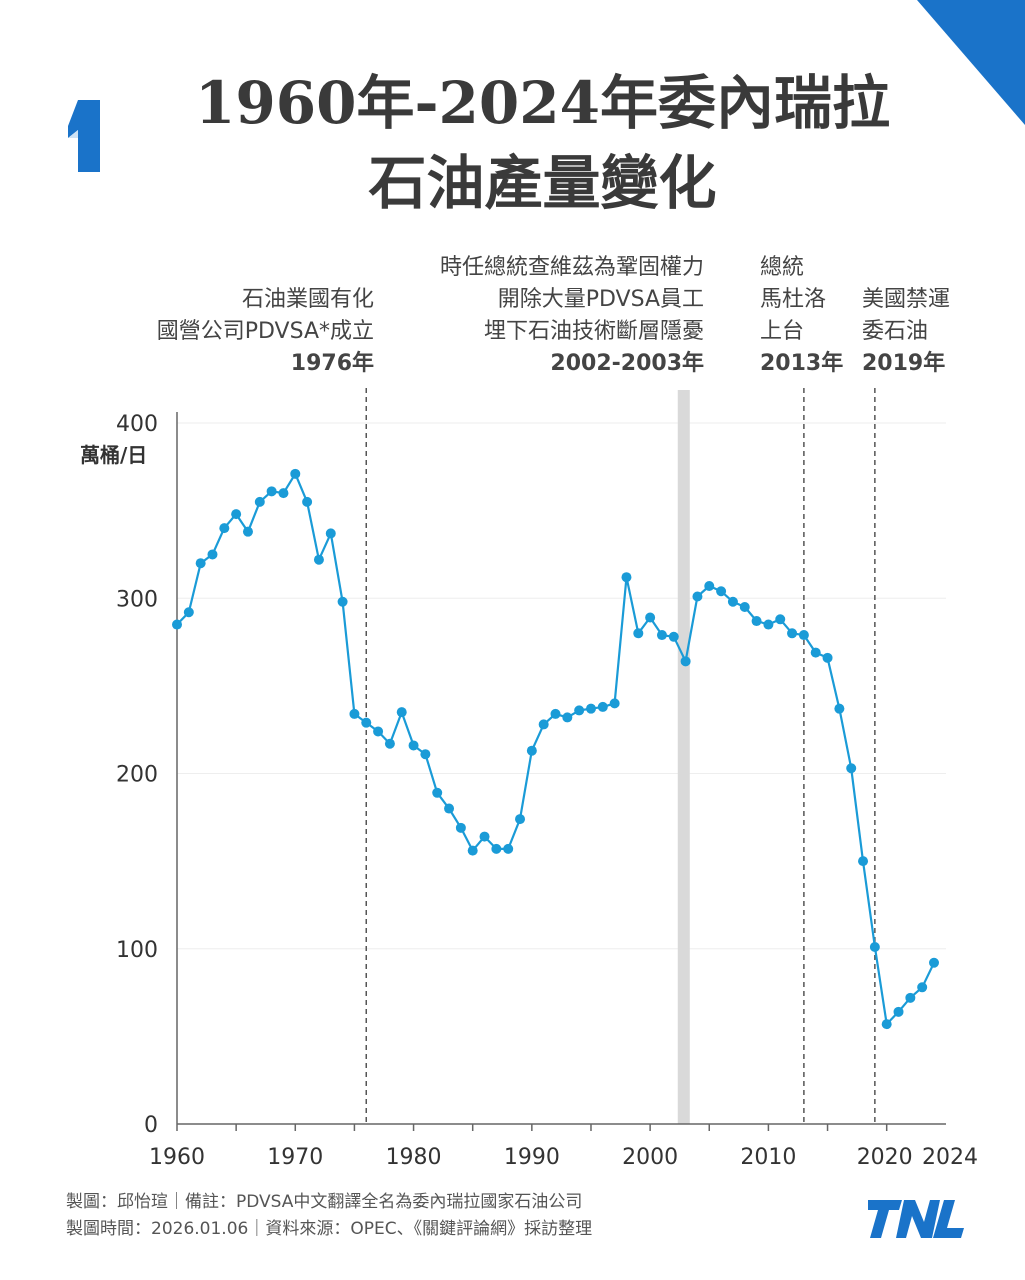 The height and width of the screenshot is (1280, 1025). I want to click on data-point-1986, so click(484, 836).